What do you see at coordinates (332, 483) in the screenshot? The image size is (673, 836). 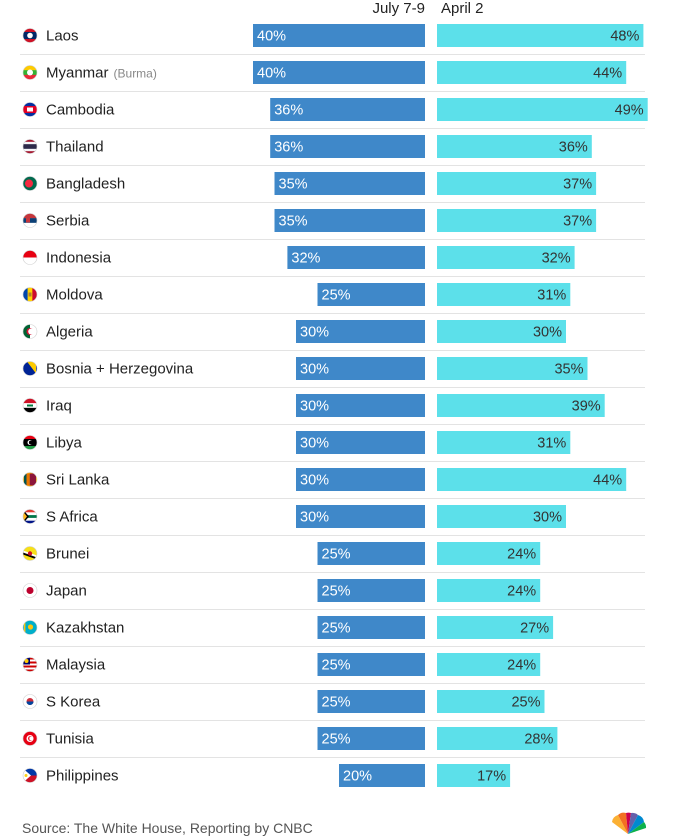 I see `chart-row: Sri Lanka 30% 44%` at bounding box center [332, 483].